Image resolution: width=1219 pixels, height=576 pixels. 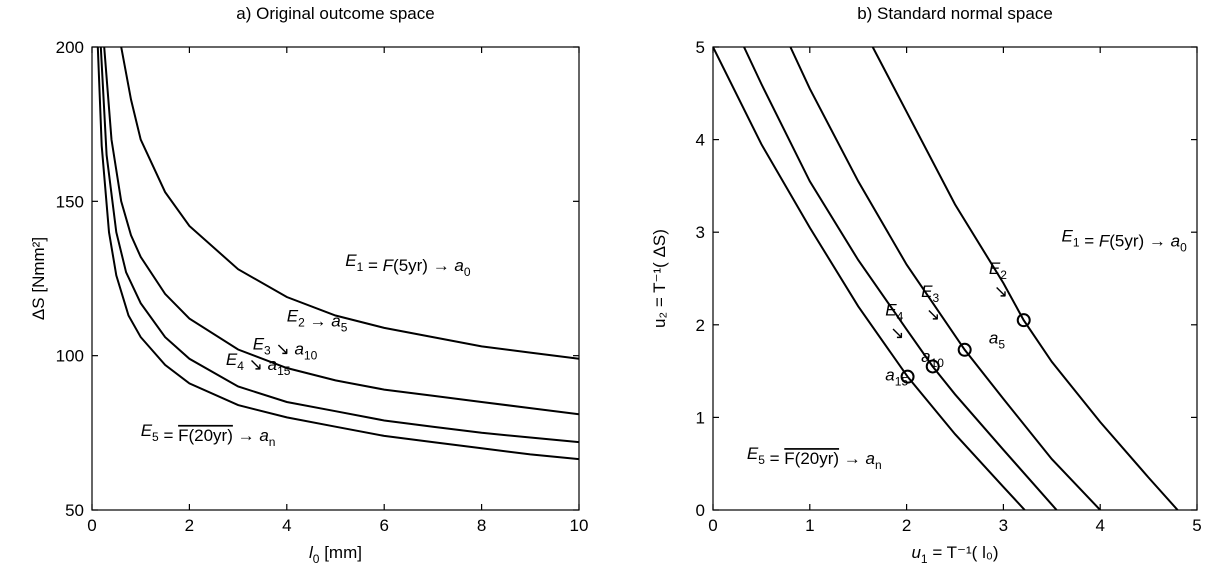 What do you see at coordinates (700, 417) in the screenshot?
I see `y-tick-label: 1` at bounding box center [700, 417].